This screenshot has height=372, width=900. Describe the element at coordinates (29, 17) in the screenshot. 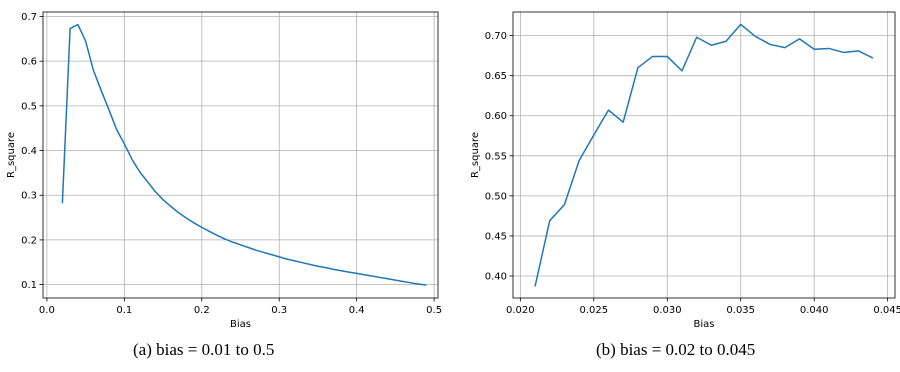

I see `chart-a-y-tick-label: 0.7` at that location.